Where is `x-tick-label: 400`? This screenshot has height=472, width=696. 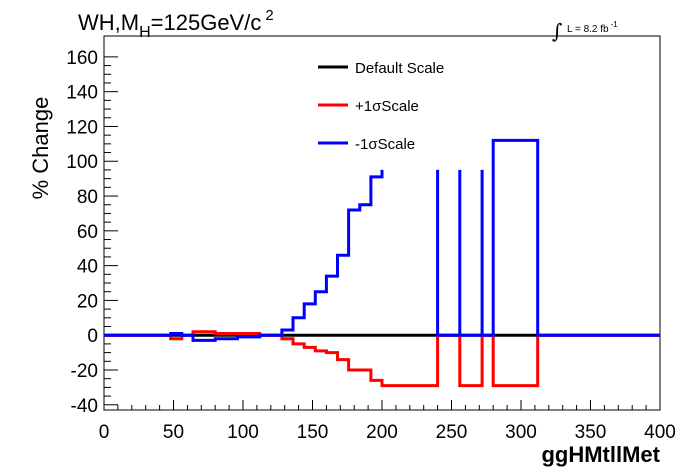 x-tick-label: 400 is located at coordinates (660, 432).